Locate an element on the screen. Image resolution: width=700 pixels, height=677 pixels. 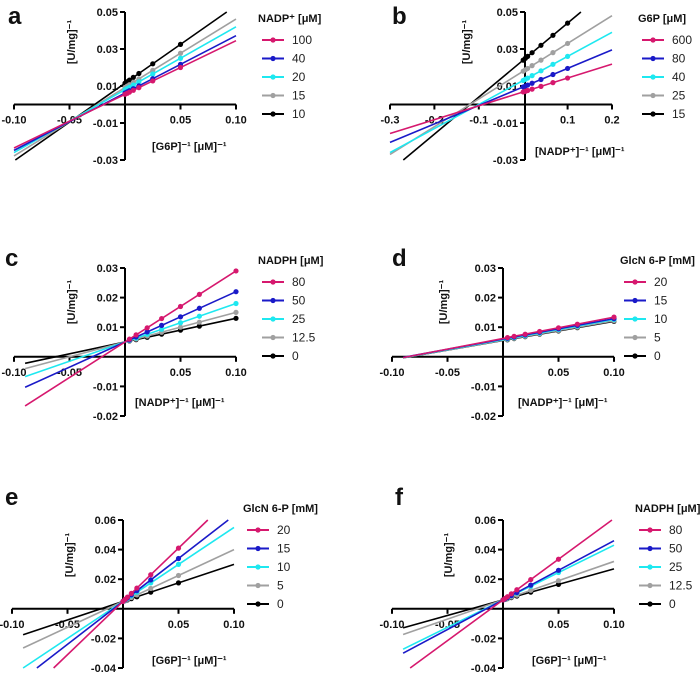
x-axis-label: [NADP⁺]⁻¹ [μM]⁻¹ is located at coordinates (563, 403).